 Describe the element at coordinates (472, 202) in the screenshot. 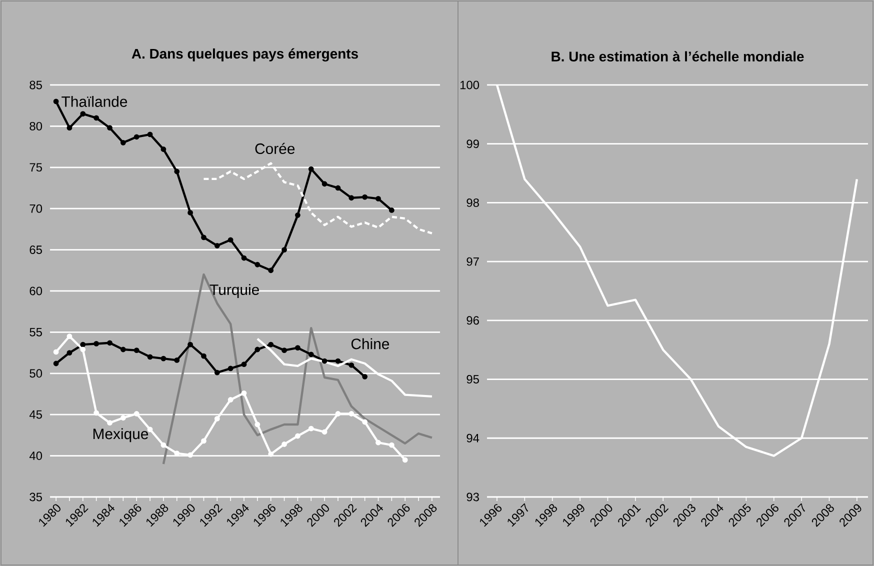

I see `y-tick-label: 98` at that location.